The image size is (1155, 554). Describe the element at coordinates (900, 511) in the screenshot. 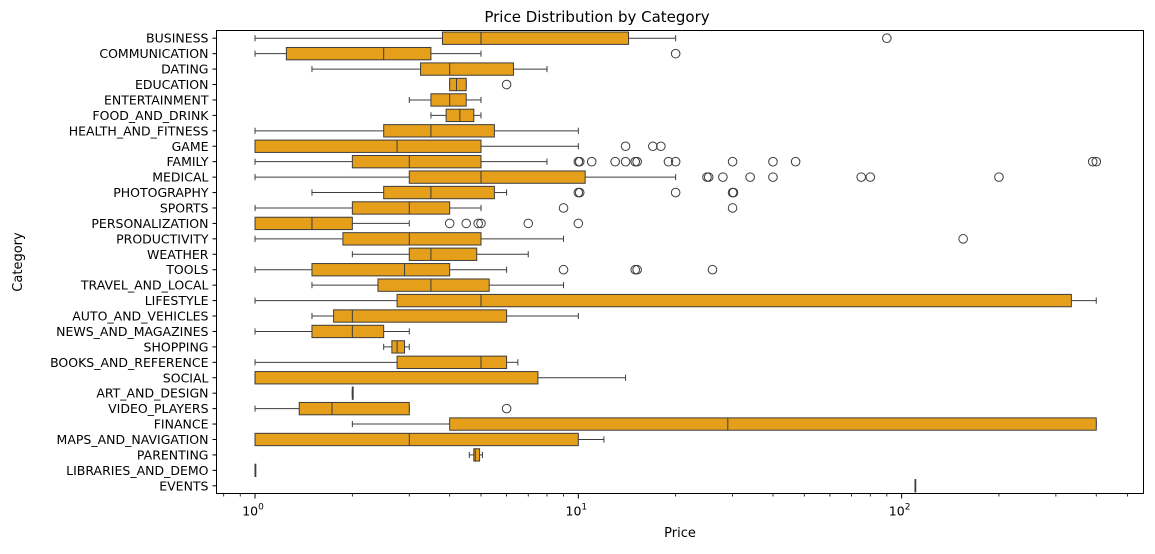

I see `x-tick-label: 102` at that location.